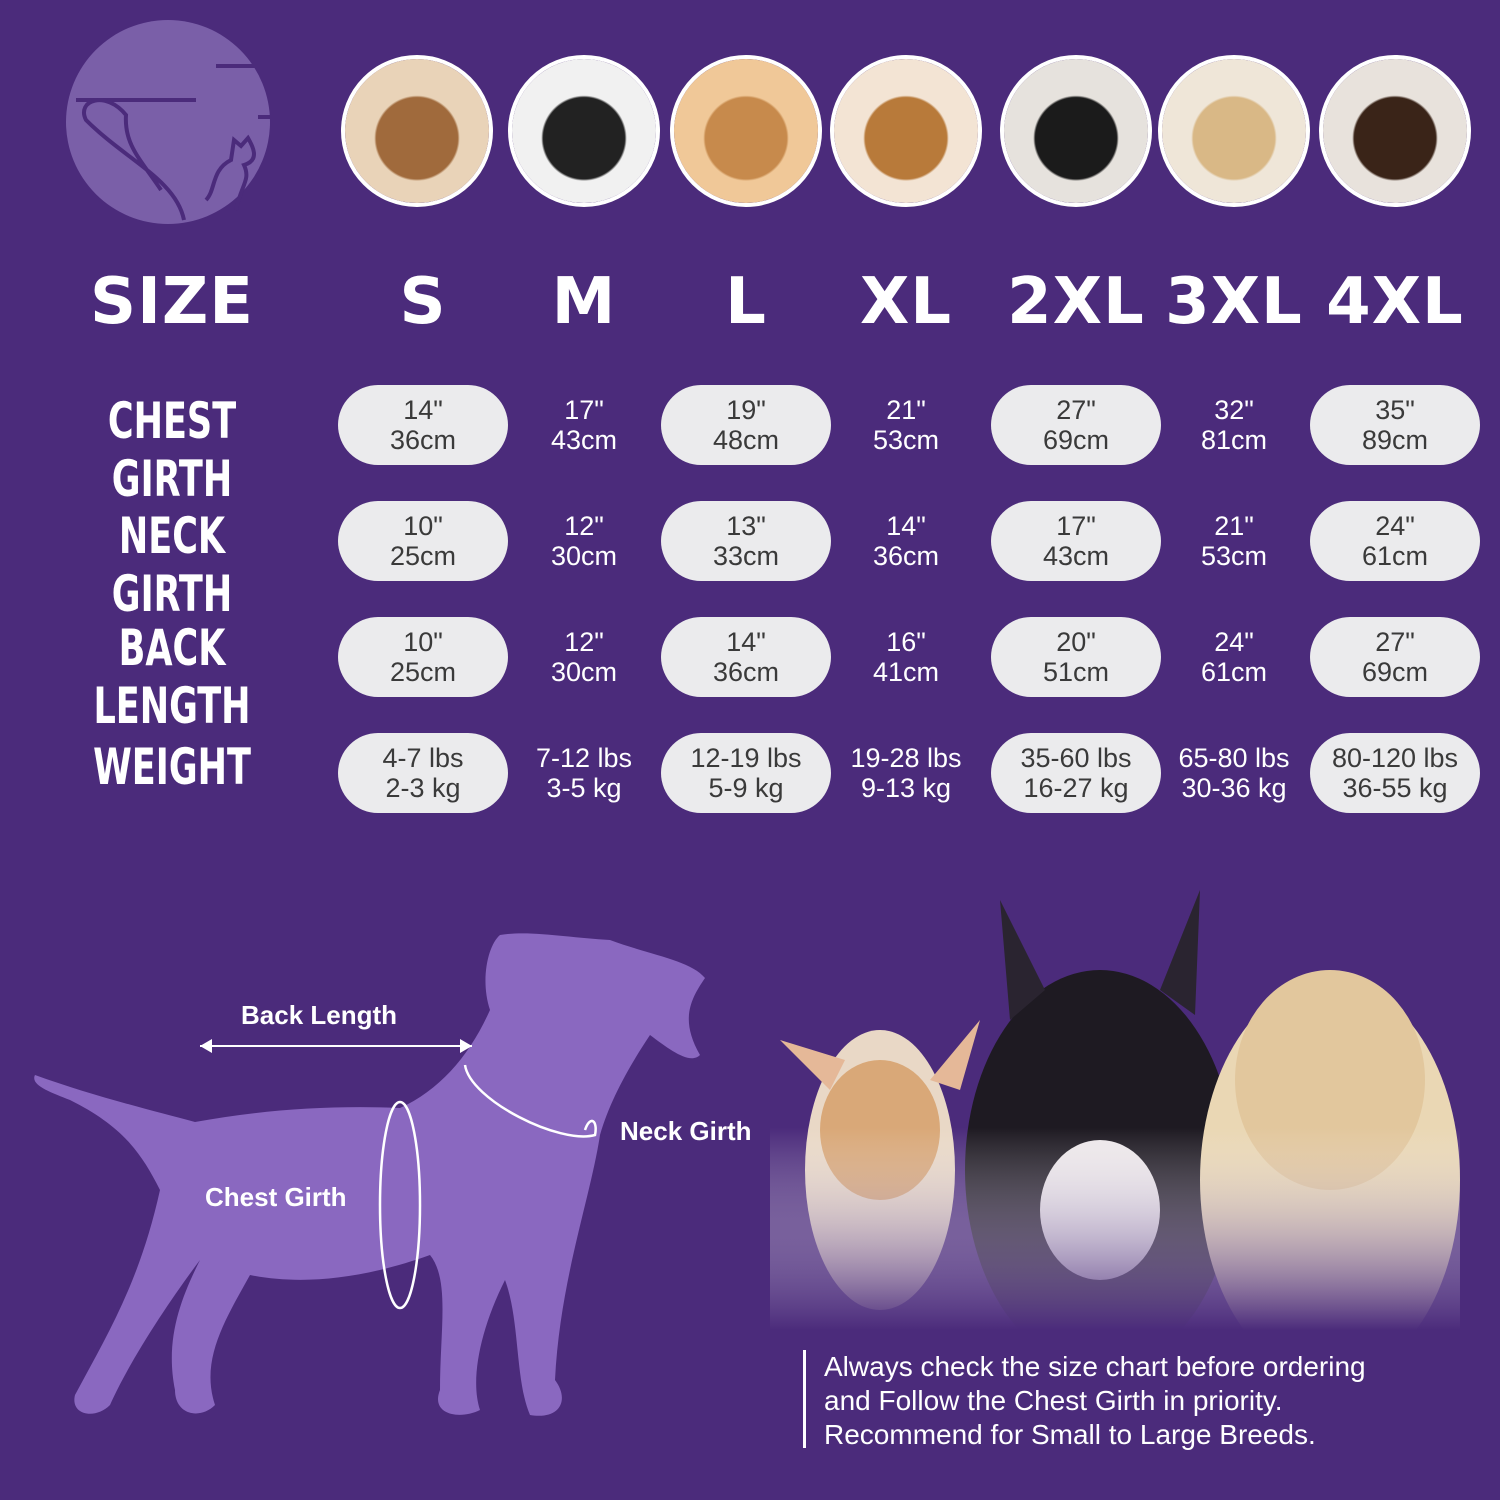 This screenshot has height=1500, width=1500. Describe the element at coordinates (584, 788) in the screenshot. I see `cell-line-2: 3-5 kg` at that location.